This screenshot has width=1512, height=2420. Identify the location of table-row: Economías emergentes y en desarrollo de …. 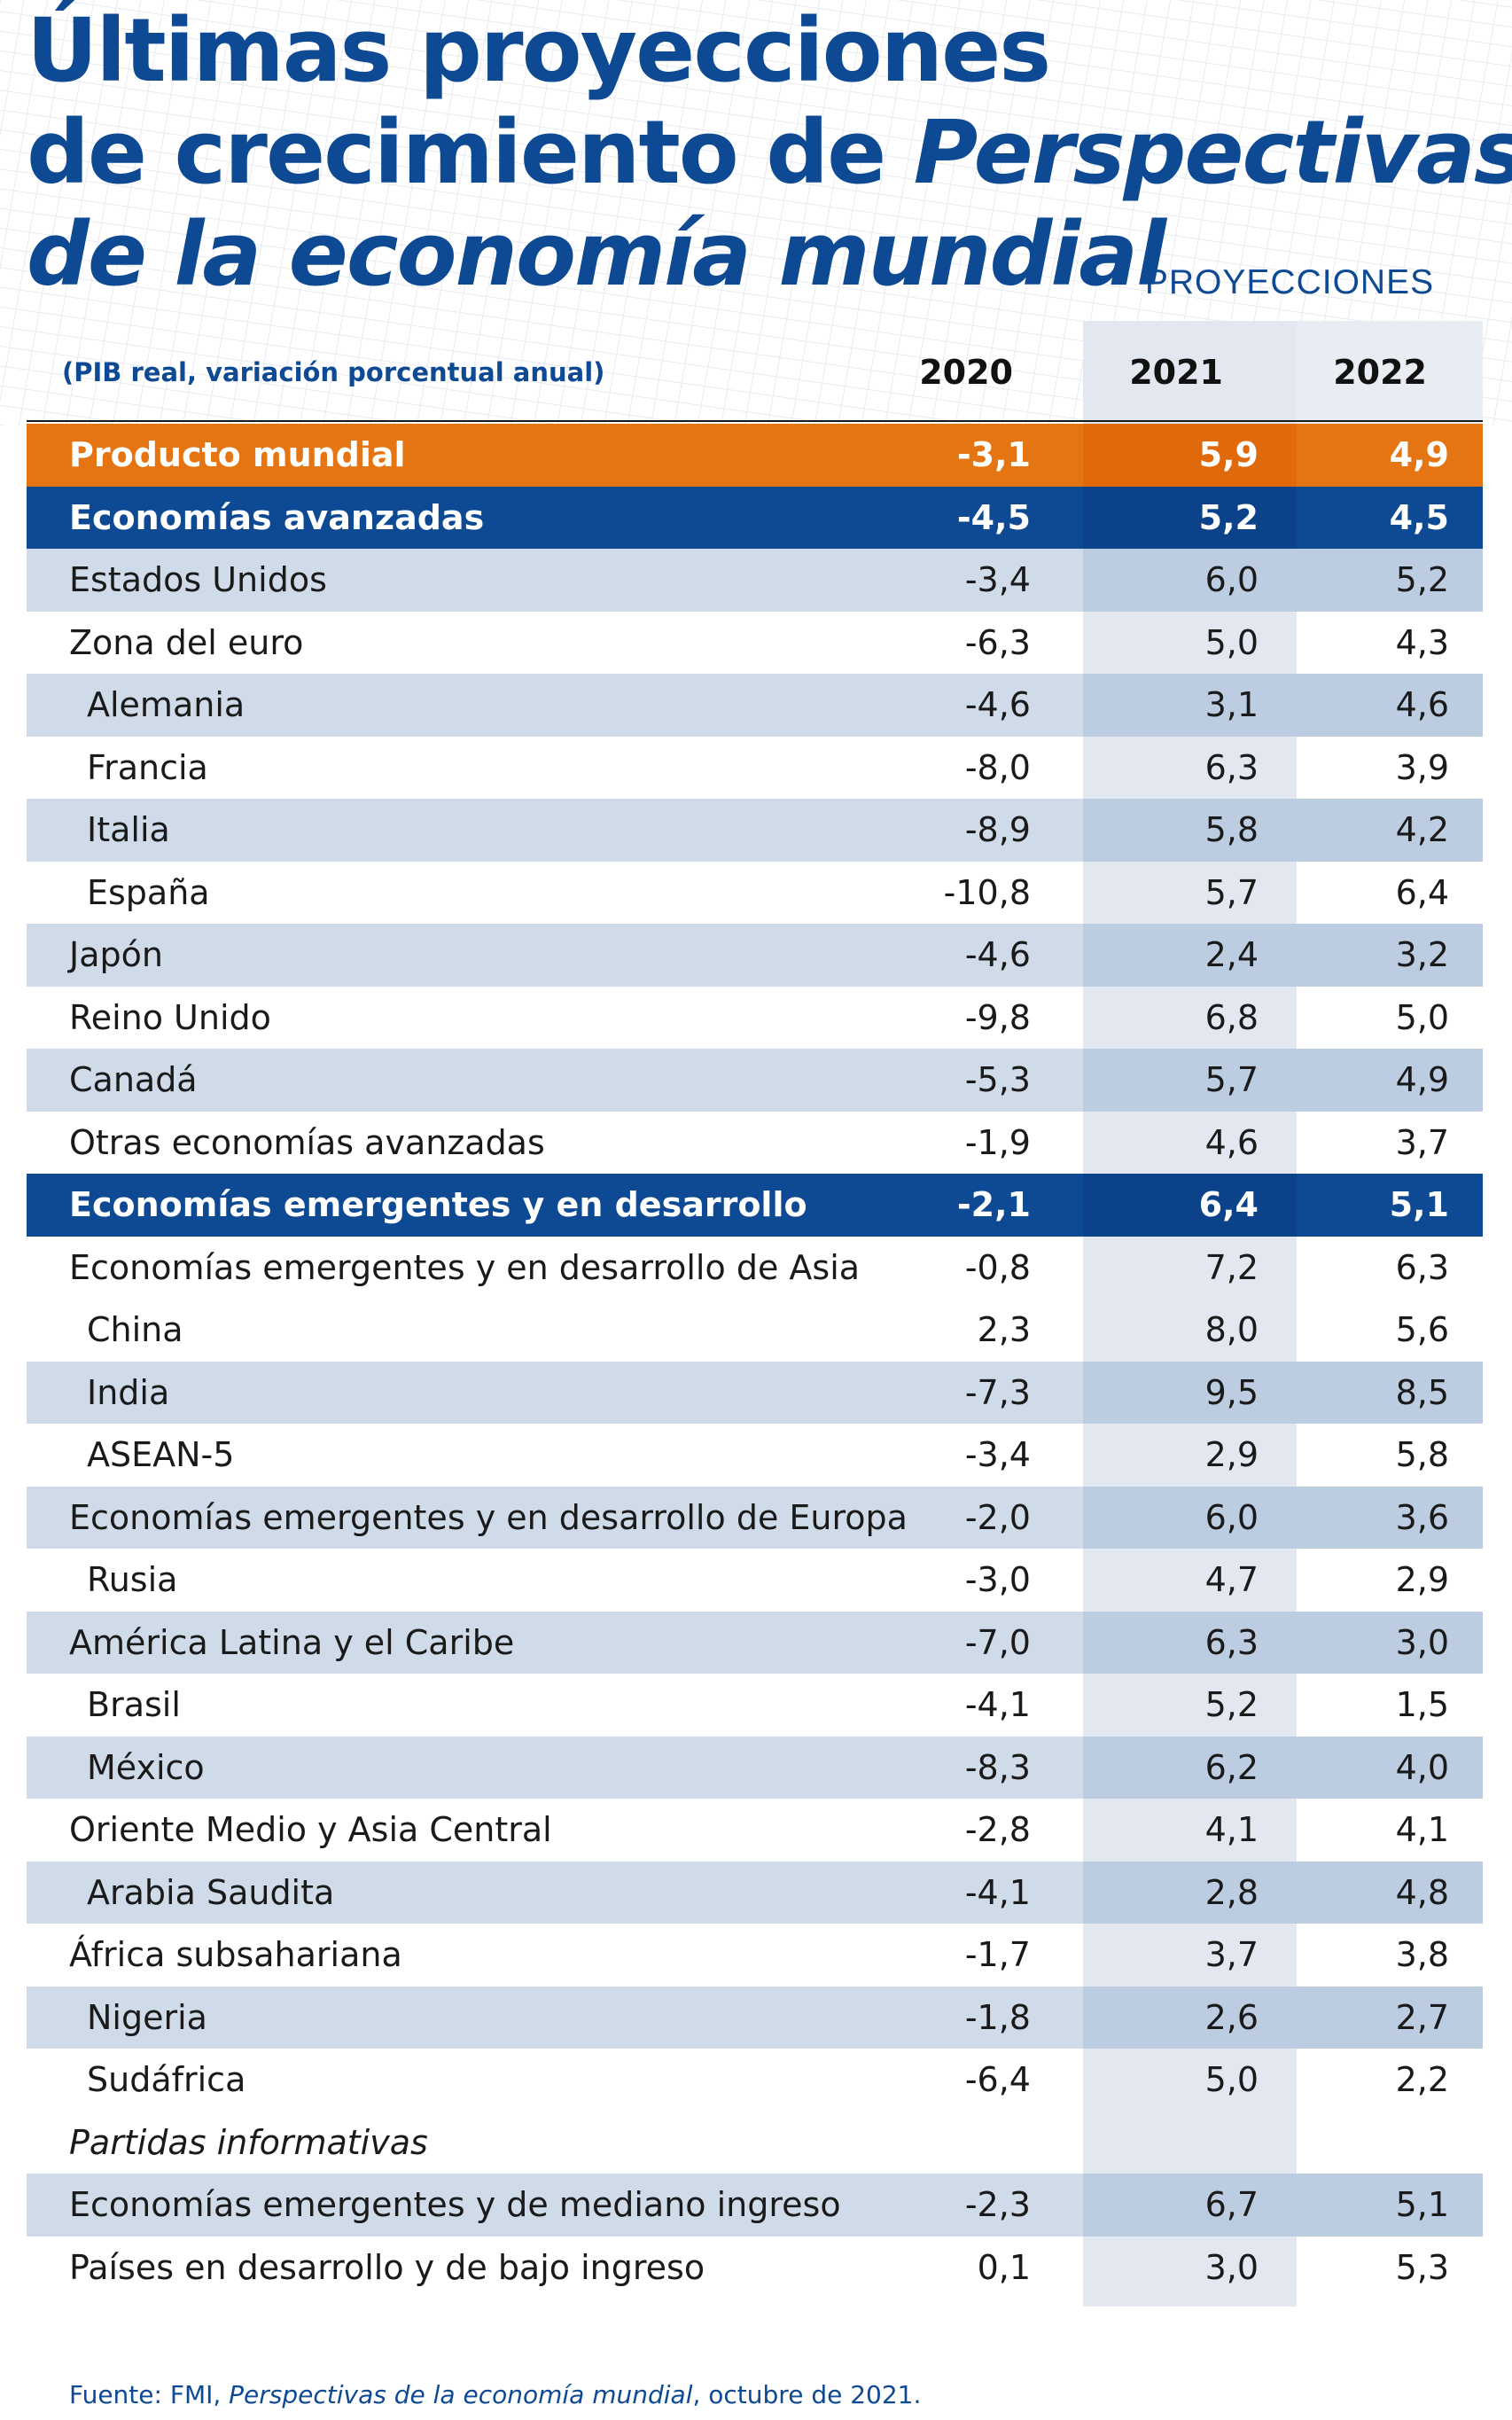
(755, 1268).